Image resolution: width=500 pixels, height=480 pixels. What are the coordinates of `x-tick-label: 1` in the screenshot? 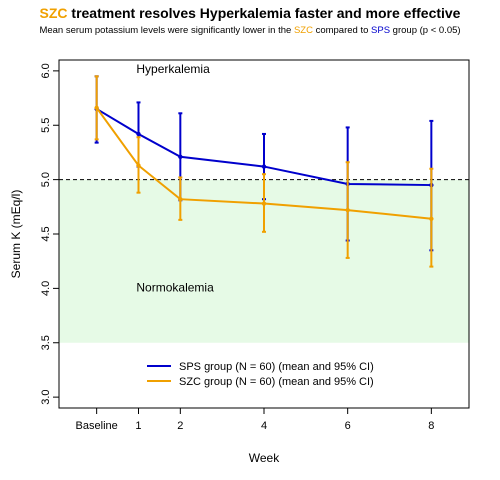 It's located at (138, 426).